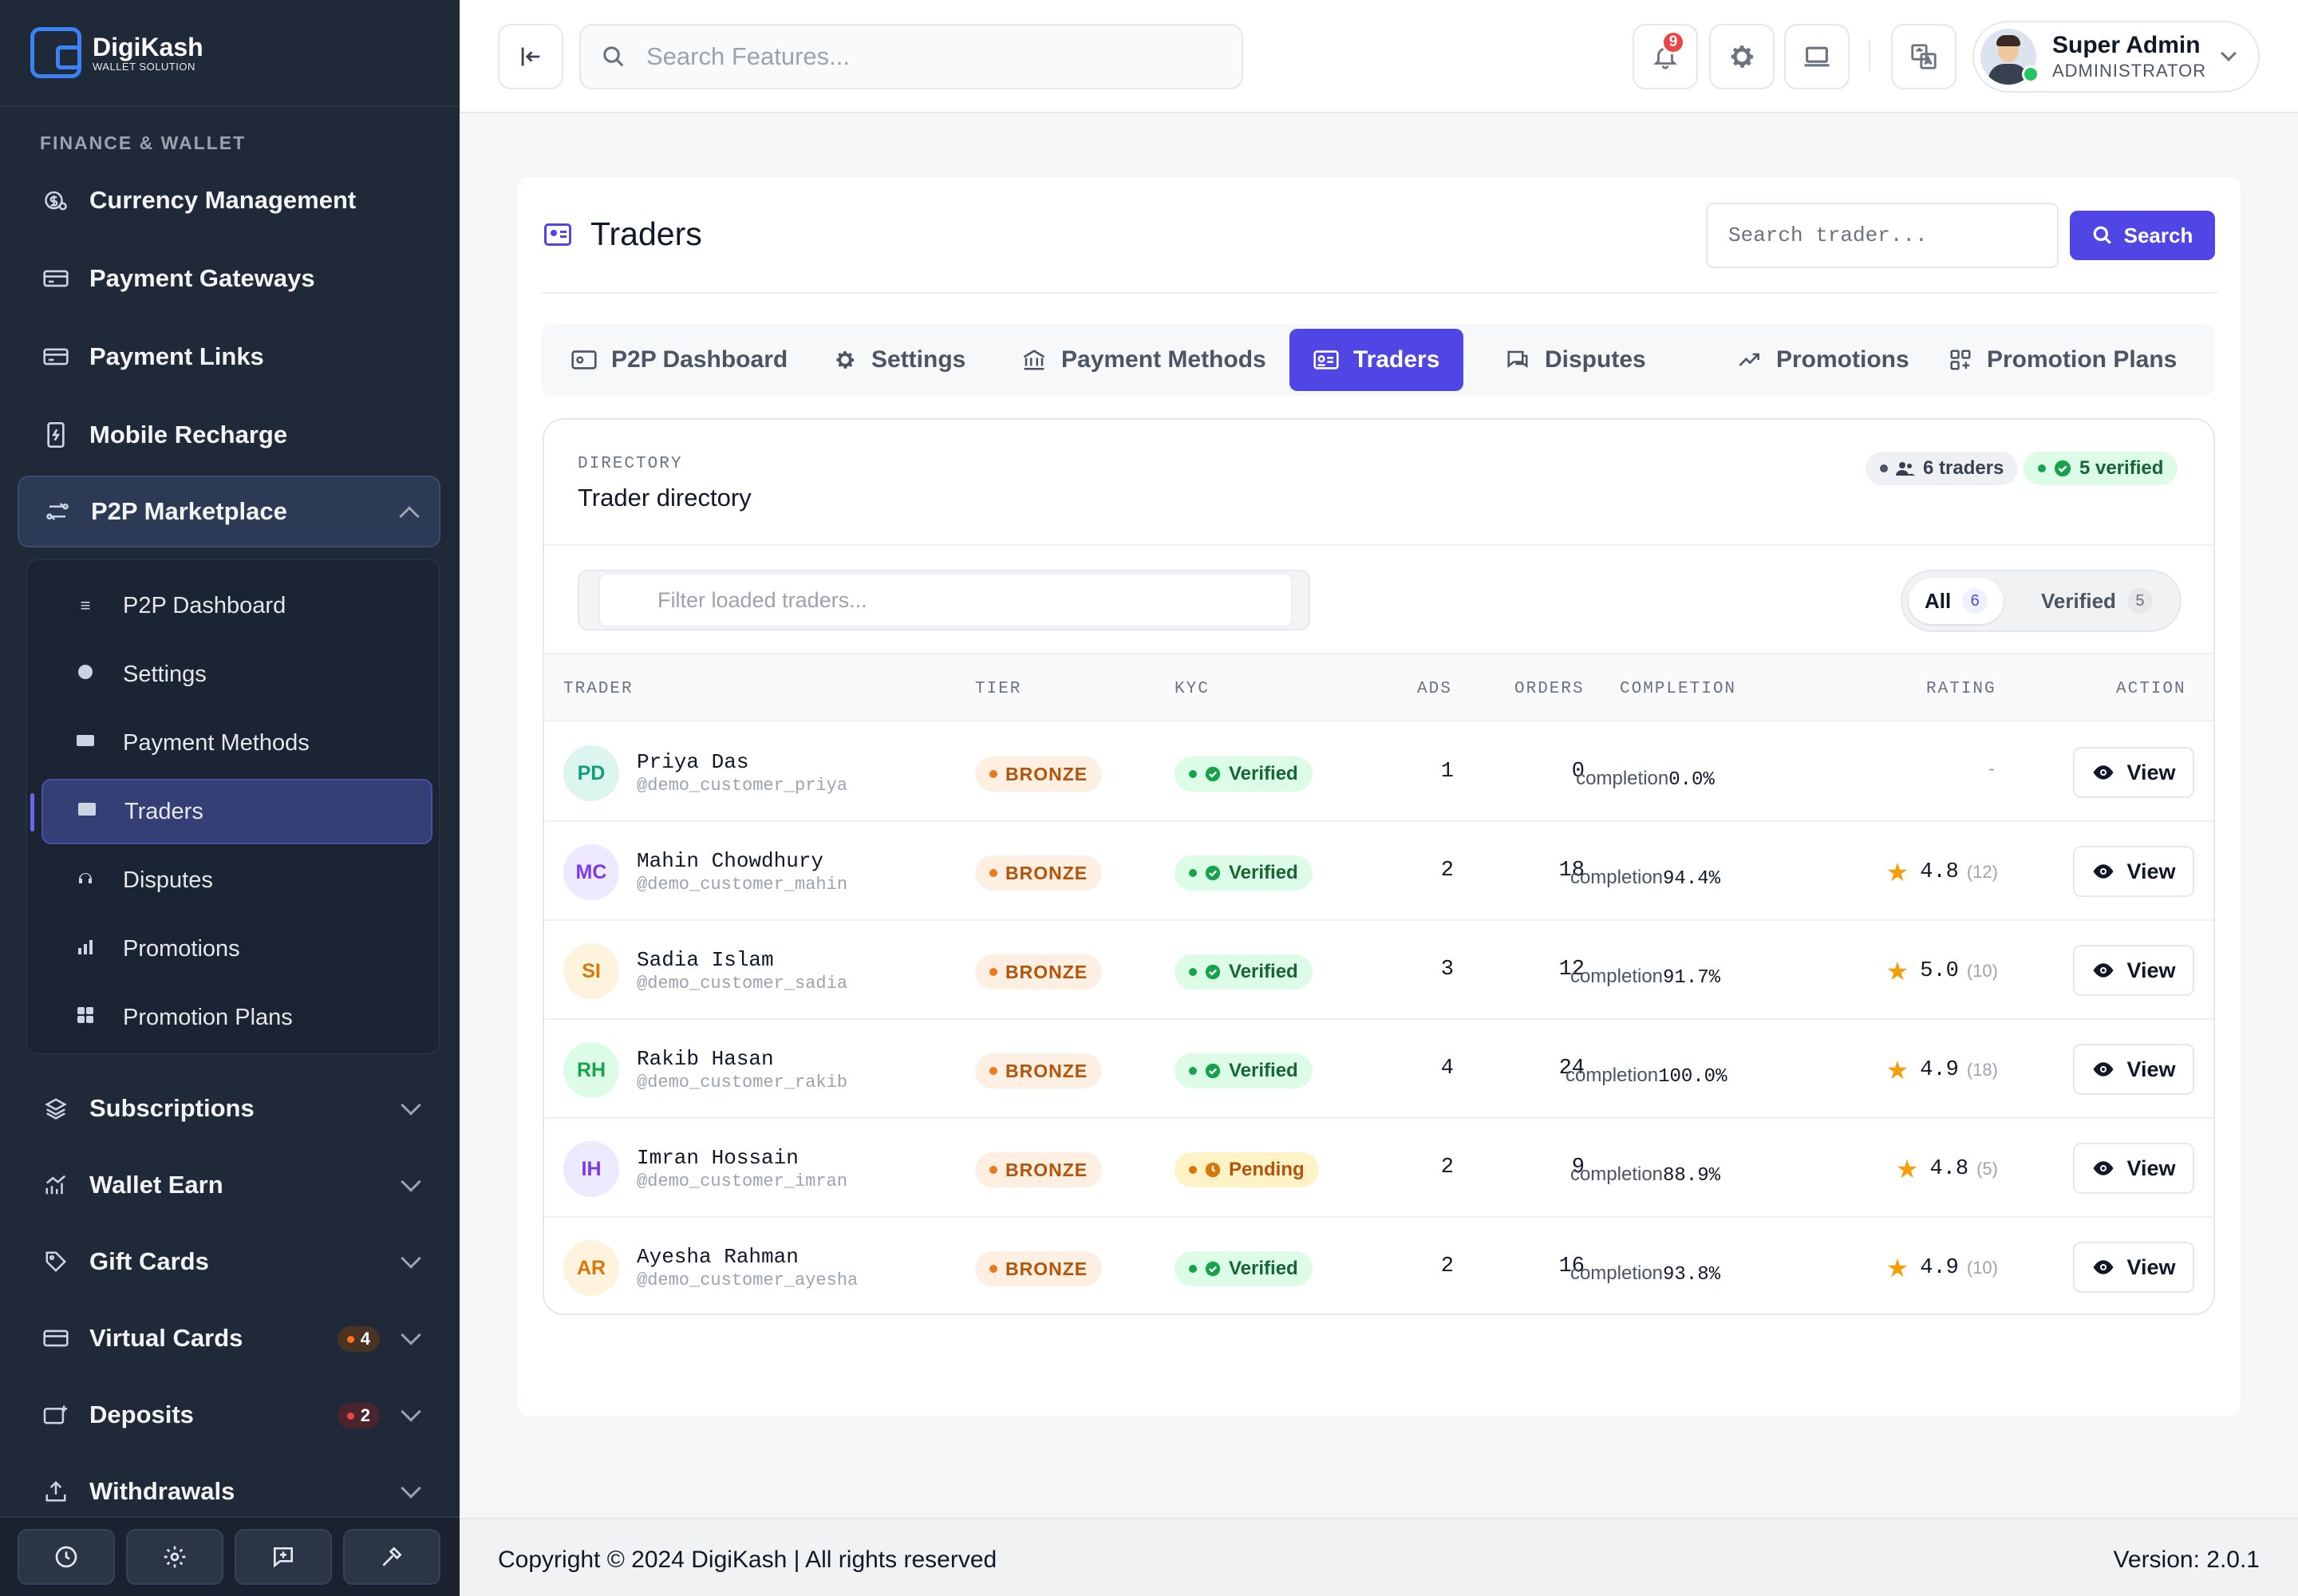 The image size is (2298, 1596). Describe the element at coordinates (229, 1415) in the screenshot. I see `sidebar-item-deposits: Deposits 2` at that location.